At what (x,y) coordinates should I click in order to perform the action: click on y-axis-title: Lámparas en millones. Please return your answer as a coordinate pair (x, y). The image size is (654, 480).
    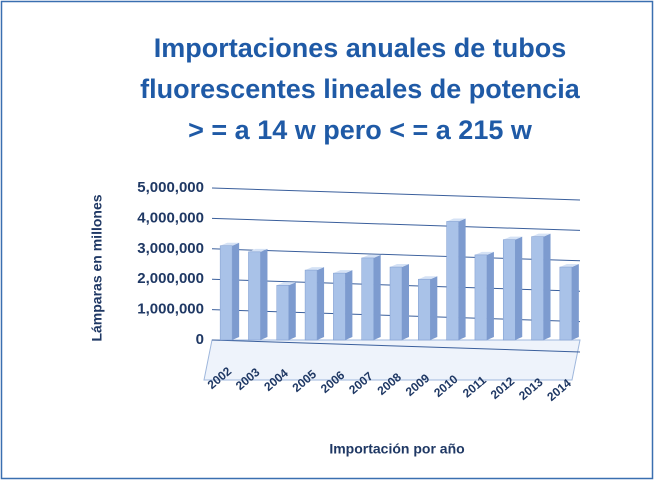
    Looking at the image, I should click on (97, 267).